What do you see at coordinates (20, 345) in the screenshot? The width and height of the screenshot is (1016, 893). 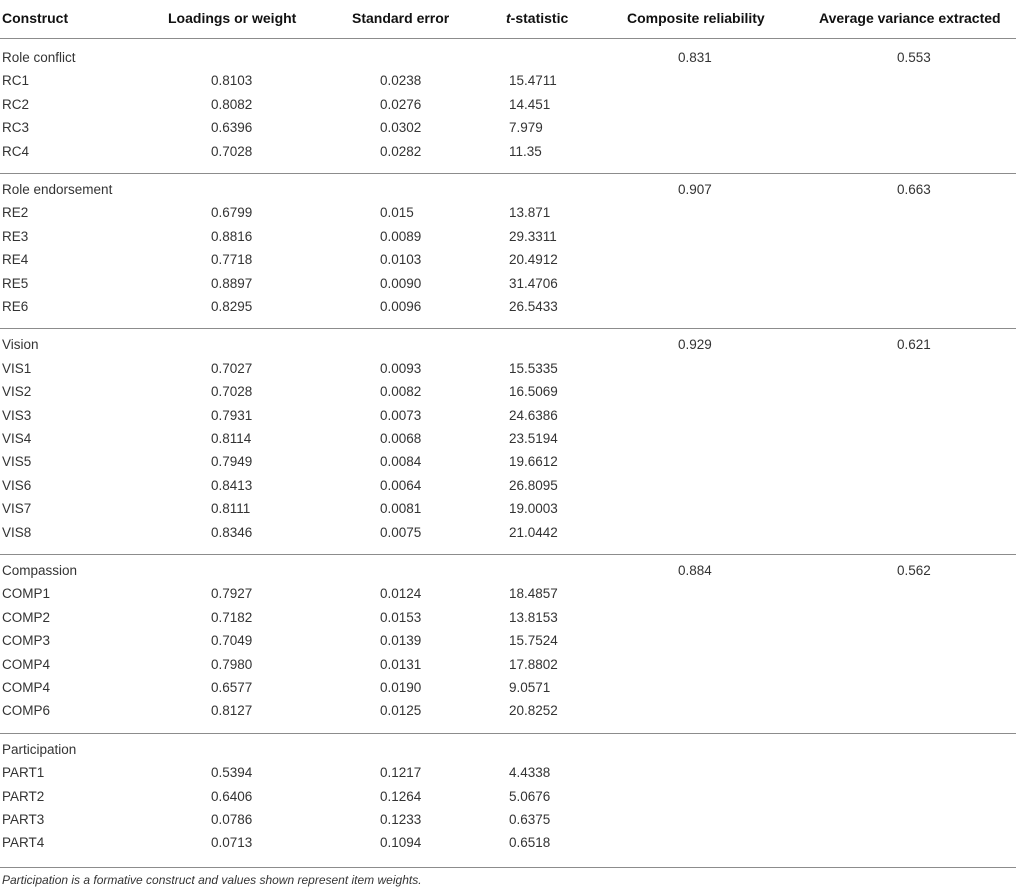 I see `construct-name: Vision` at bounding box center [20, 345].